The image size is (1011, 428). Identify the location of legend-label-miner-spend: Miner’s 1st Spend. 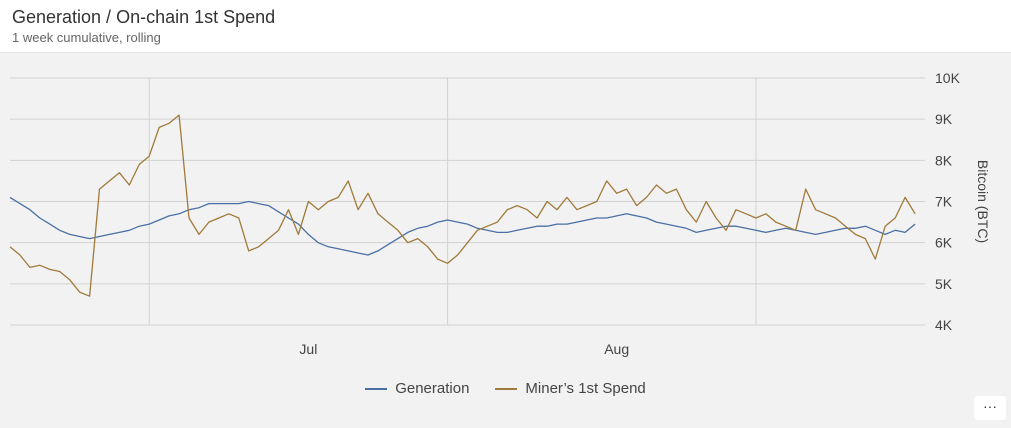
(585, 388).